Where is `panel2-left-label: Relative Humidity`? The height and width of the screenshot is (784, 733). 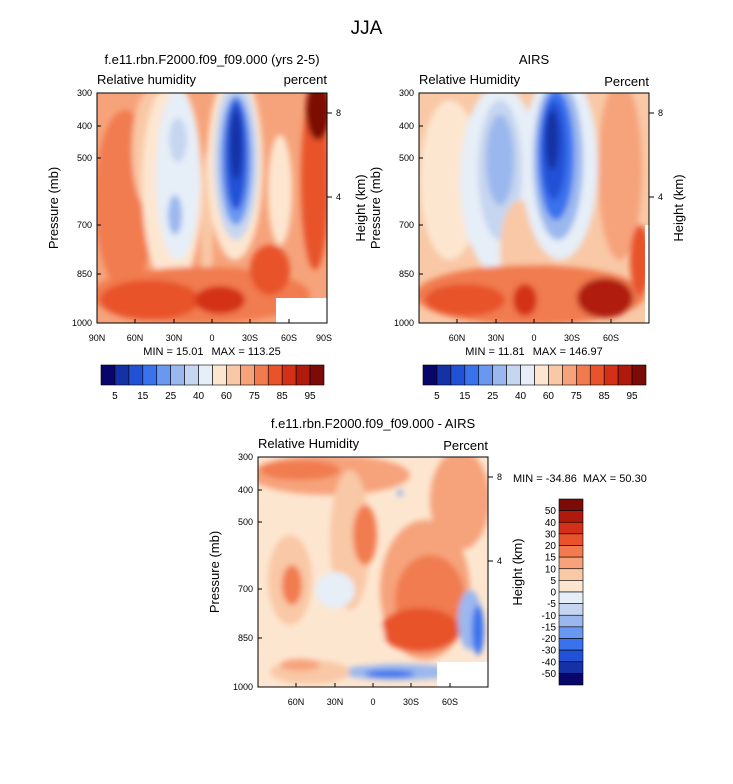
panel2-left-label: Relative Humidity is located at coordinates (470, 79).